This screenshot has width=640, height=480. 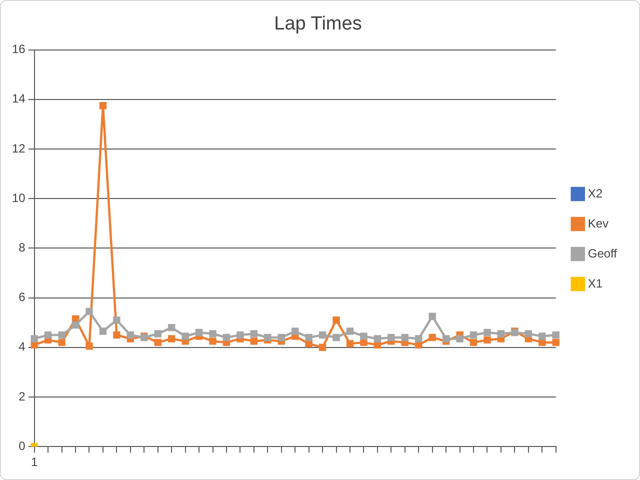 What do you see at coordinates (22, 247) in the screenshot?
I see `y-tick-label: 8` at bounding box center [22, 247].